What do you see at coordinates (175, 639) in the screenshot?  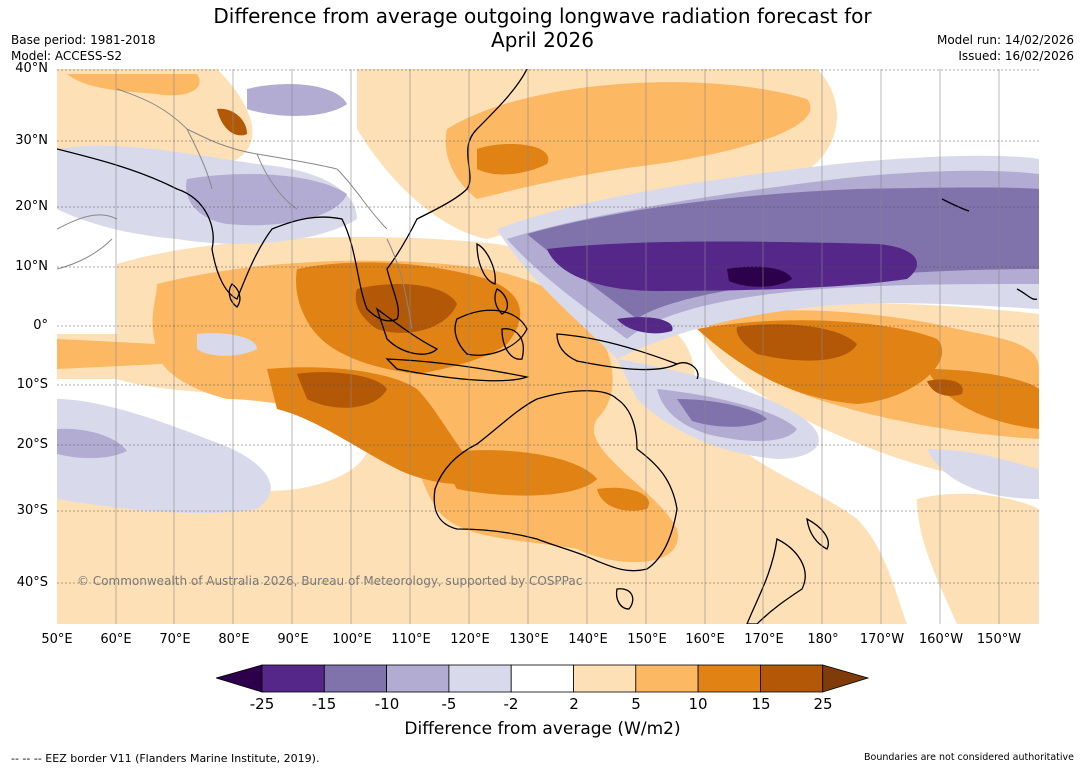 I see `lon-label-70e: 70°E` at bounding box center [175, 639].